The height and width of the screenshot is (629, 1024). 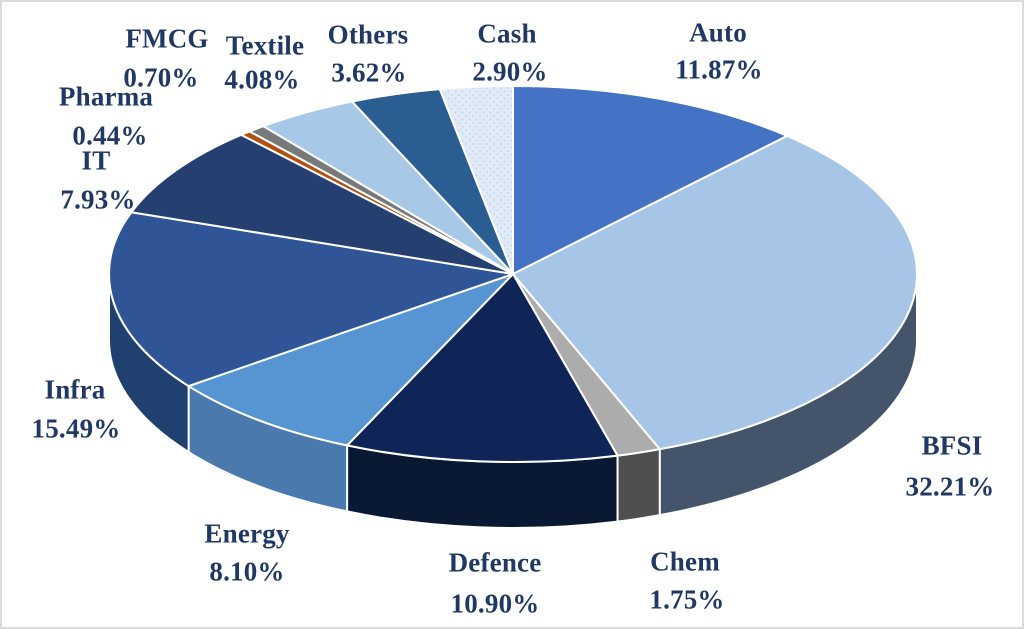 What do you see at coordinates (685, 561) in the screenshot?
I see `slice-name-chem: Chem` at bounding box center [685, 561].